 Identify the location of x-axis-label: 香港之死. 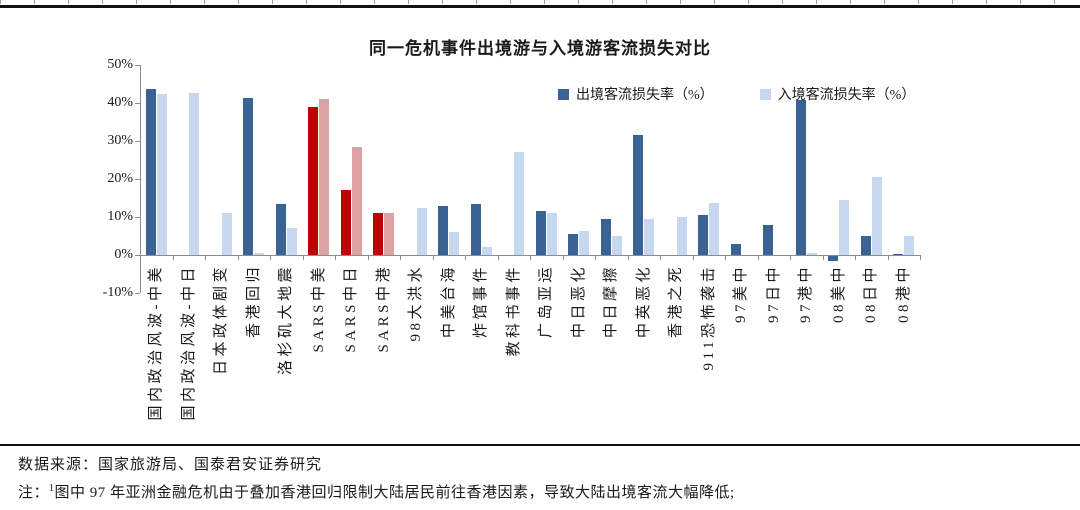
(676, 300).